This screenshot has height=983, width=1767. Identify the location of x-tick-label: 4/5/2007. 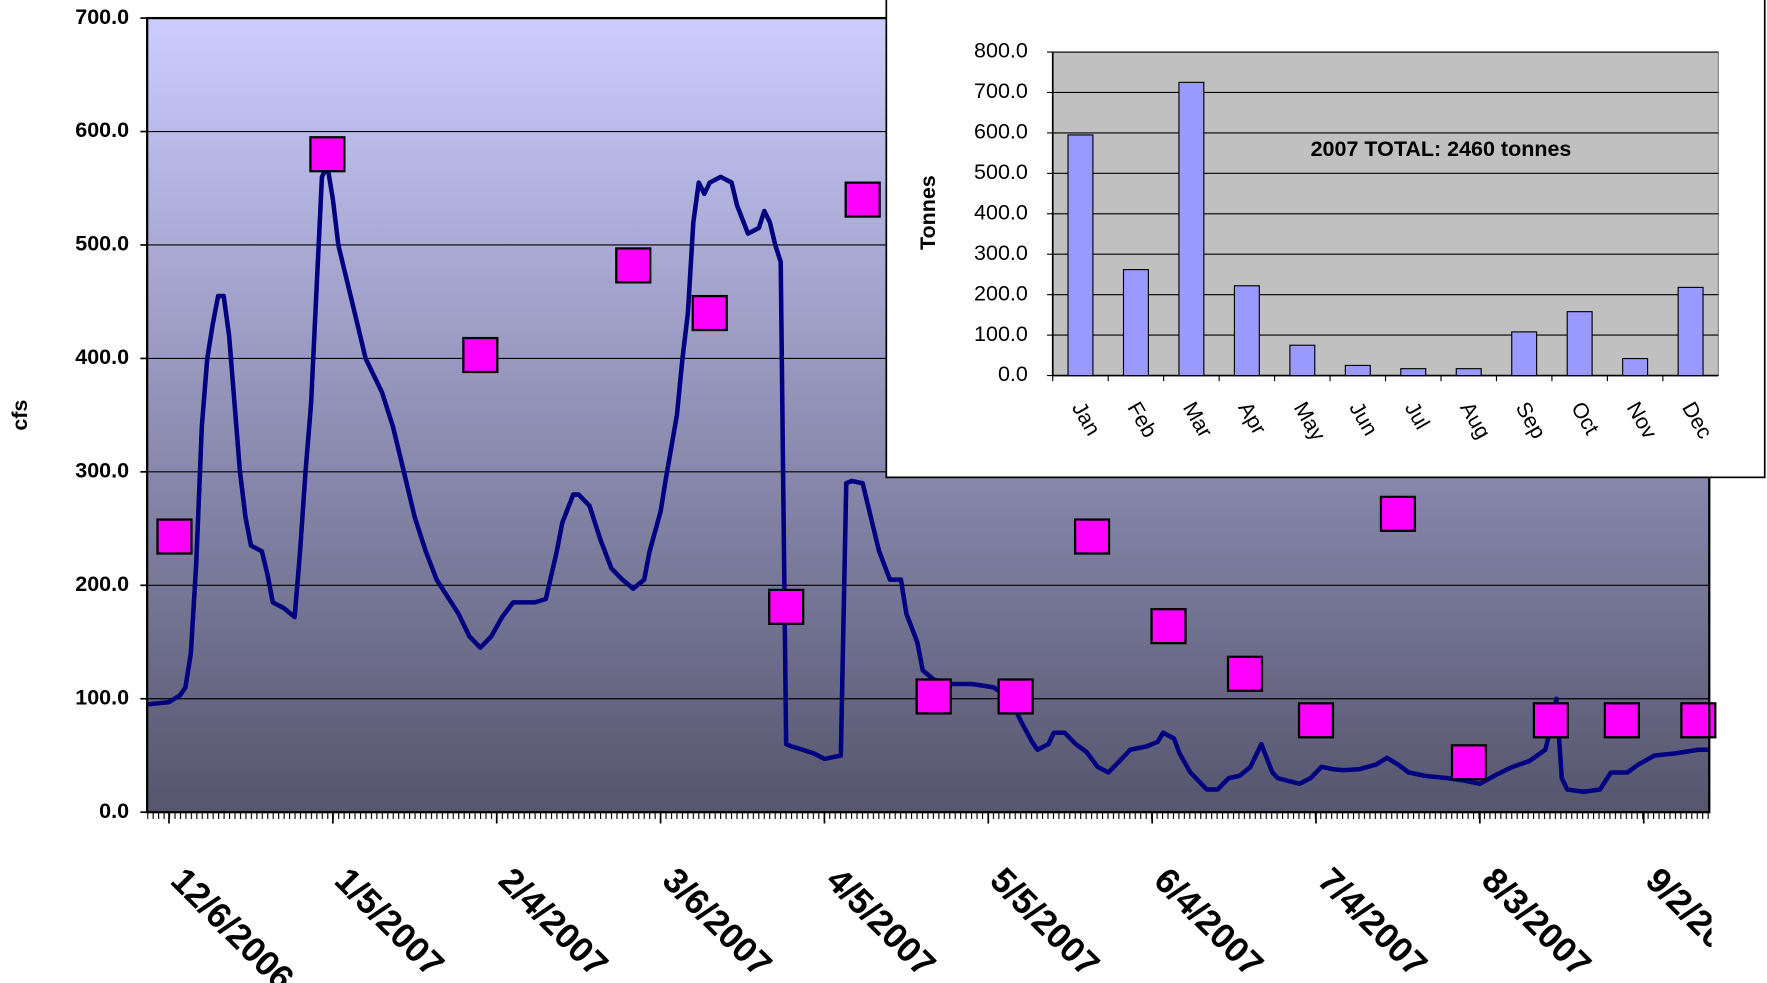
(881, 921).